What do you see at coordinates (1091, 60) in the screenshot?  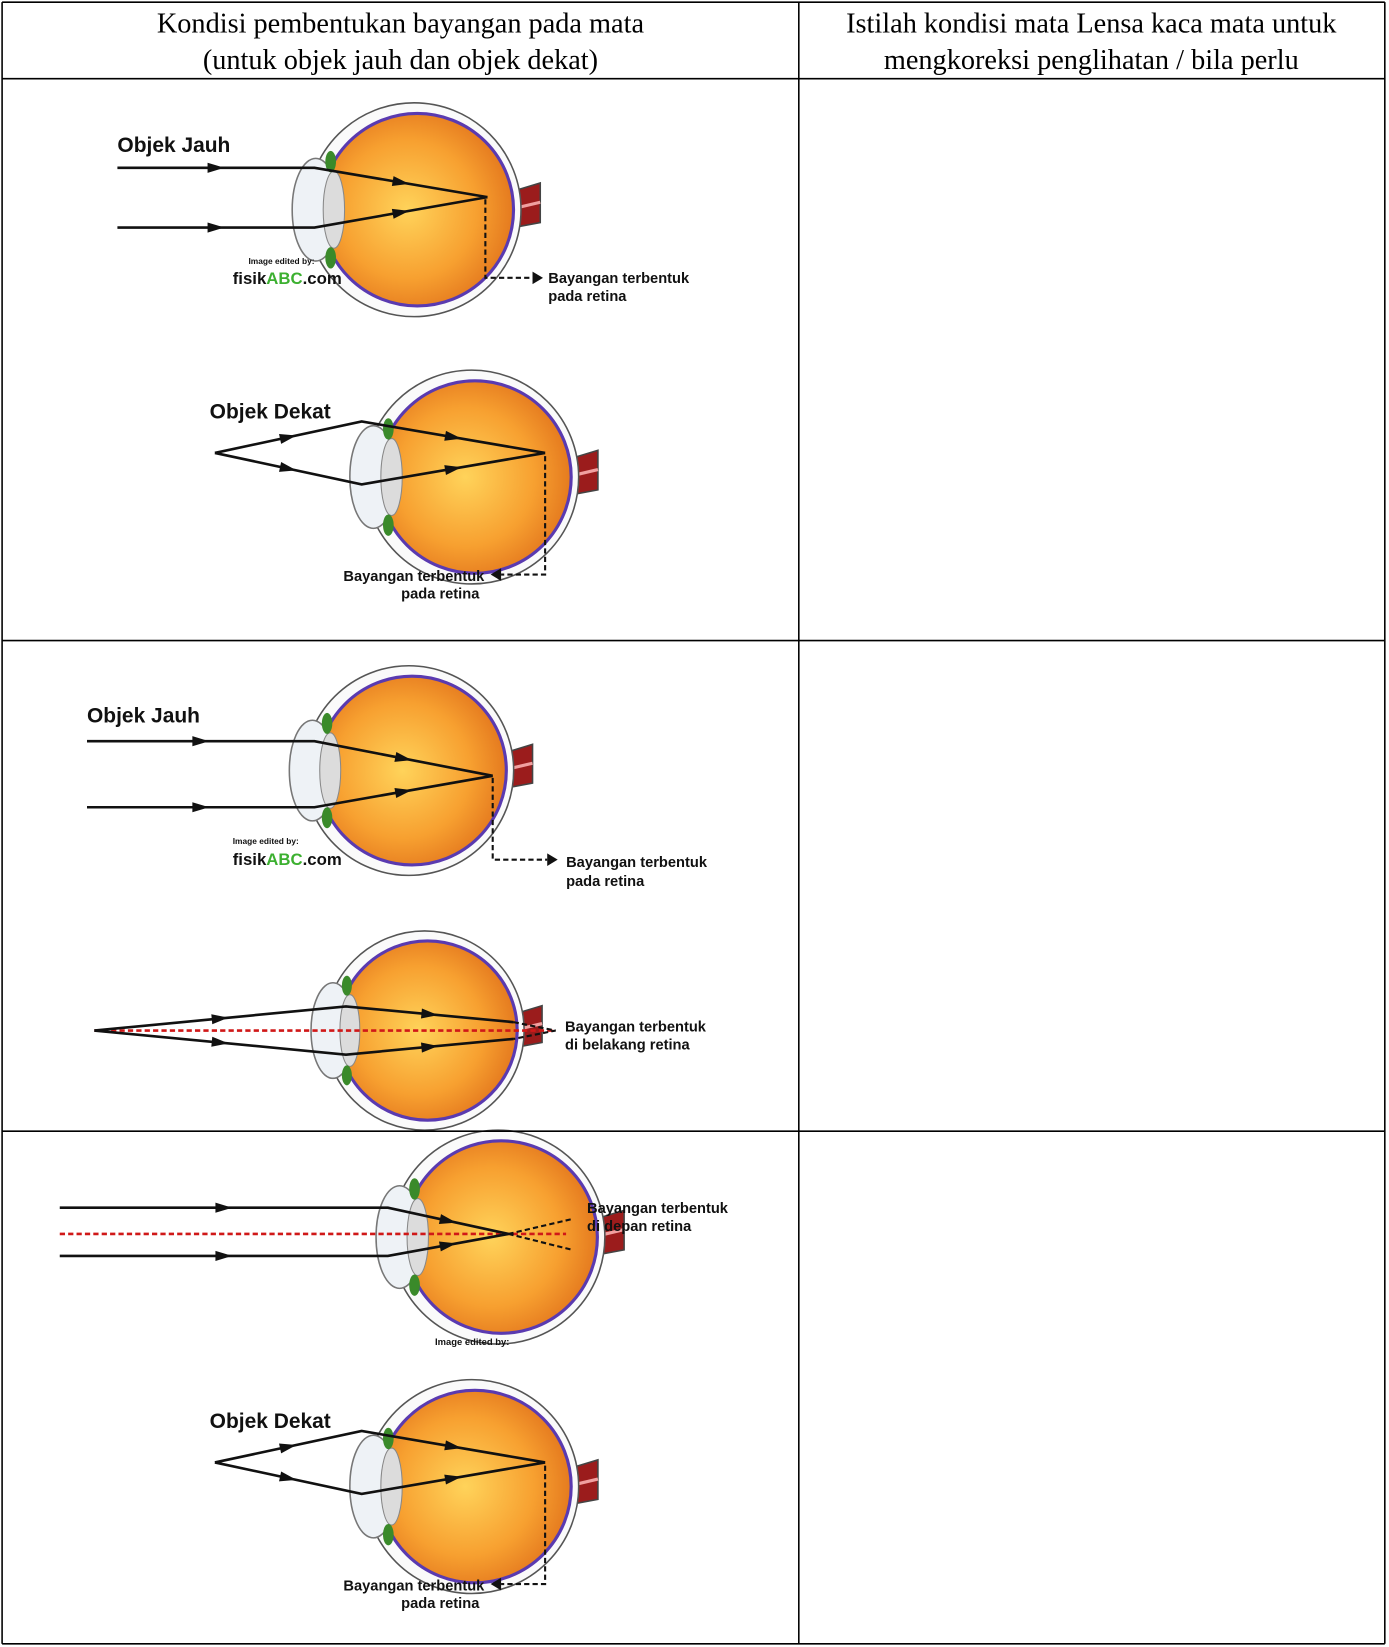 I see `header-text: mengkoreksi penglihatan / bila perlu` at bounding box center [1091, 60].